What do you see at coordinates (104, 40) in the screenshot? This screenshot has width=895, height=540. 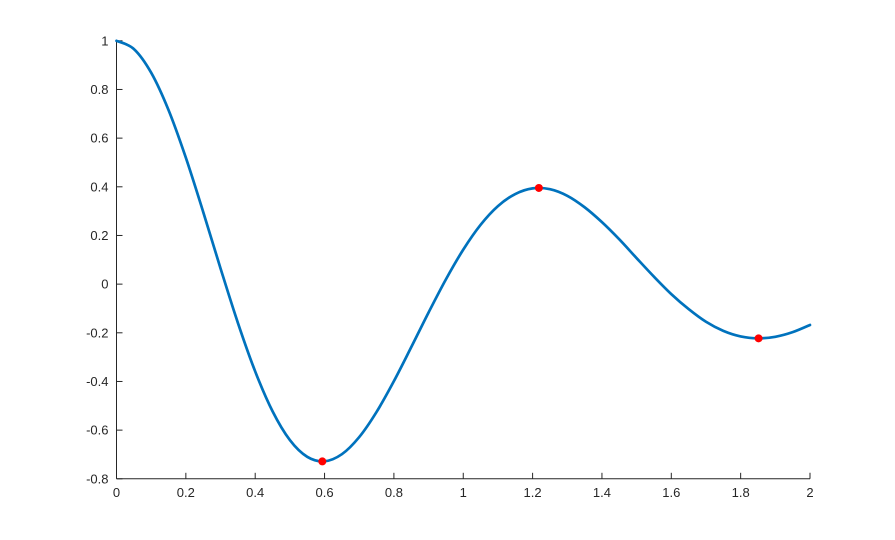 I see `y-tick-label: 1` at bounding box center [104, 40].